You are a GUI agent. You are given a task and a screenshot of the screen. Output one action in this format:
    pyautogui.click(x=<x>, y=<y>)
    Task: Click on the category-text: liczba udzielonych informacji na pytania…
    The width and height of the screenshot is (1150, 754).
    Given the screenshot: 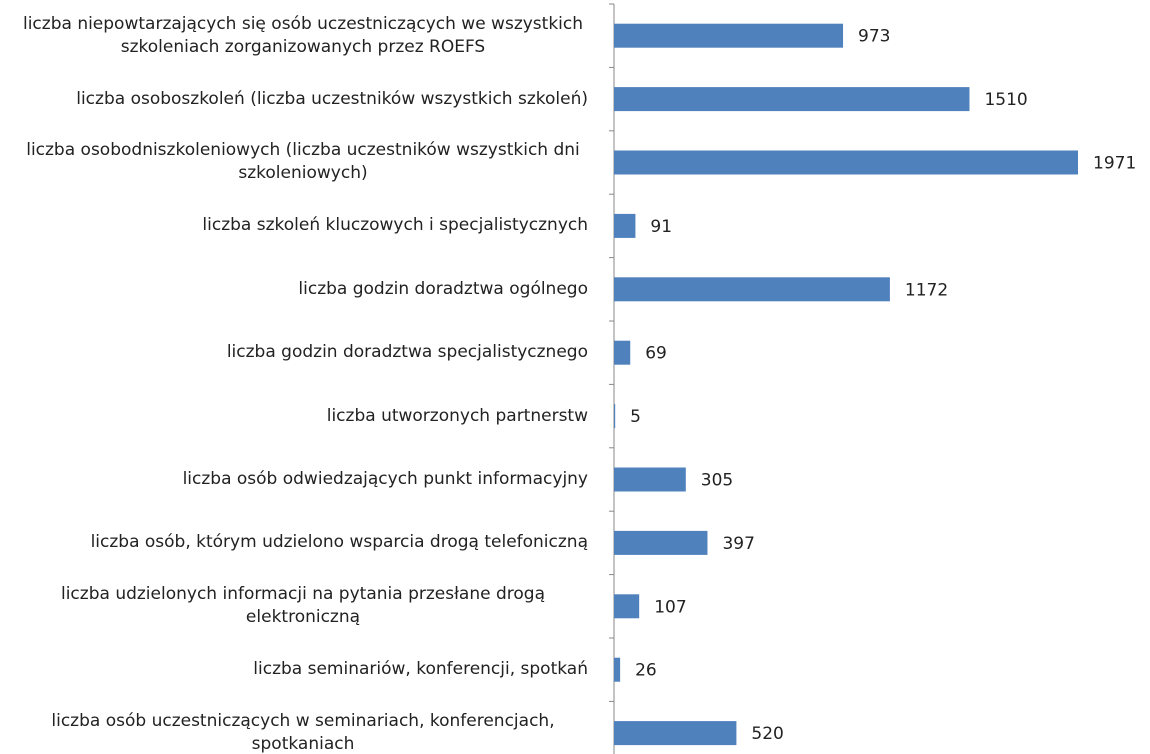 What is the action you would take?
    pyautogui.click(x=302, y=606)
    